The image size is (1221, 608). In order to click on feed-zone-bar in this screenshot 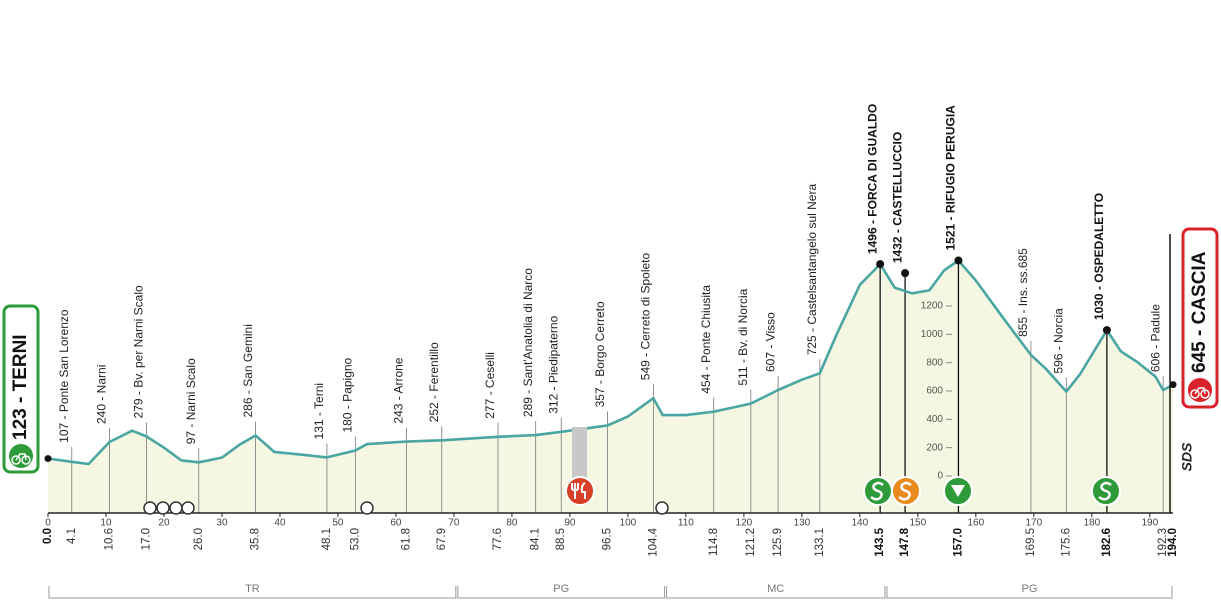, I will do `click(579, 453)`.